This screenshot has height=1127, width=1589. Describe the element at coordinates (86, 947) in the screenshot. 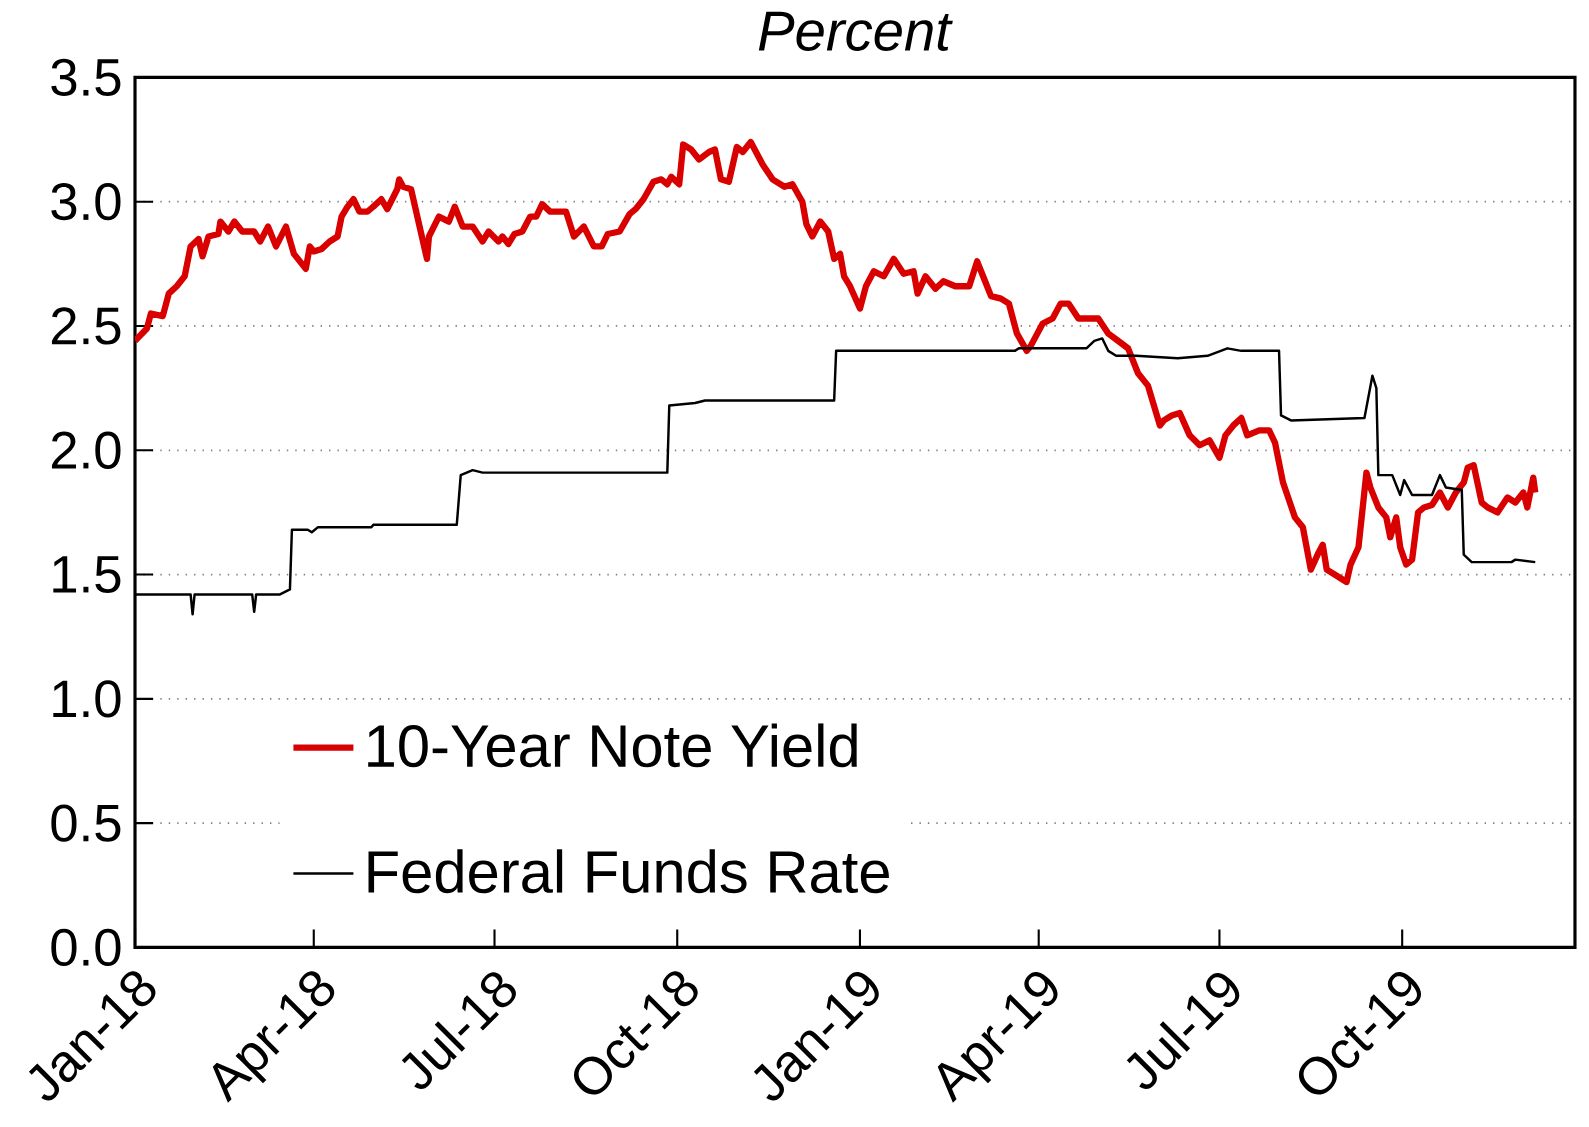

I see `y-tick-label: 0.0` at that location.